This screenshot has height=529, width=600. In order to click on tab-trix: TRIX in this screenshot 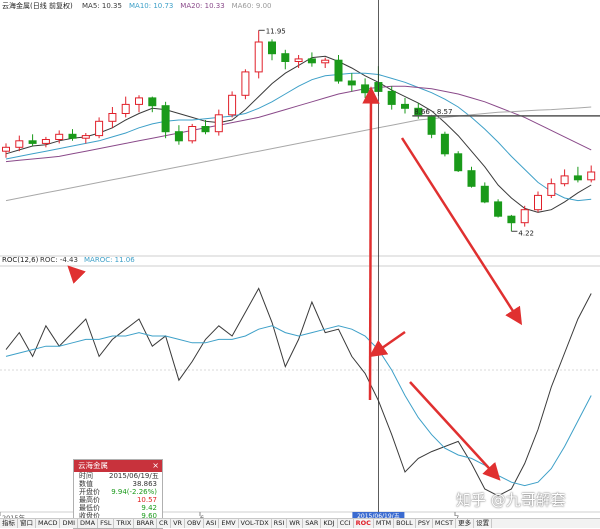, I will do `click(124, 523)`.